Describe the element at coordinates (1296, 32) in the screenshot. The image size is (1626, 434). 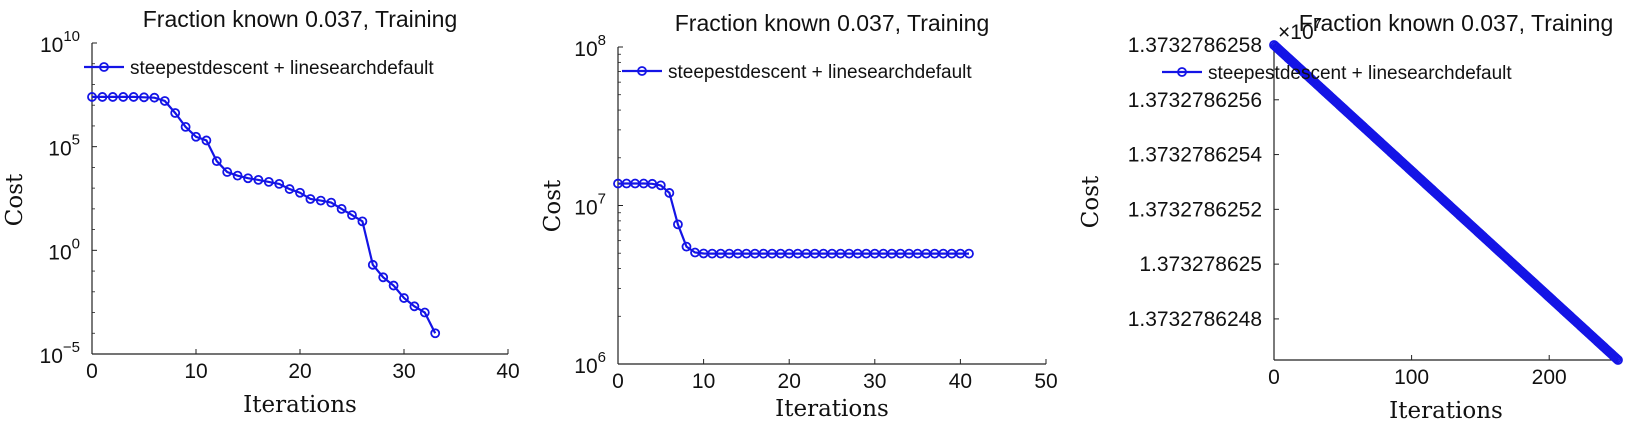
I see `multiplier-base: ×10` at that location.